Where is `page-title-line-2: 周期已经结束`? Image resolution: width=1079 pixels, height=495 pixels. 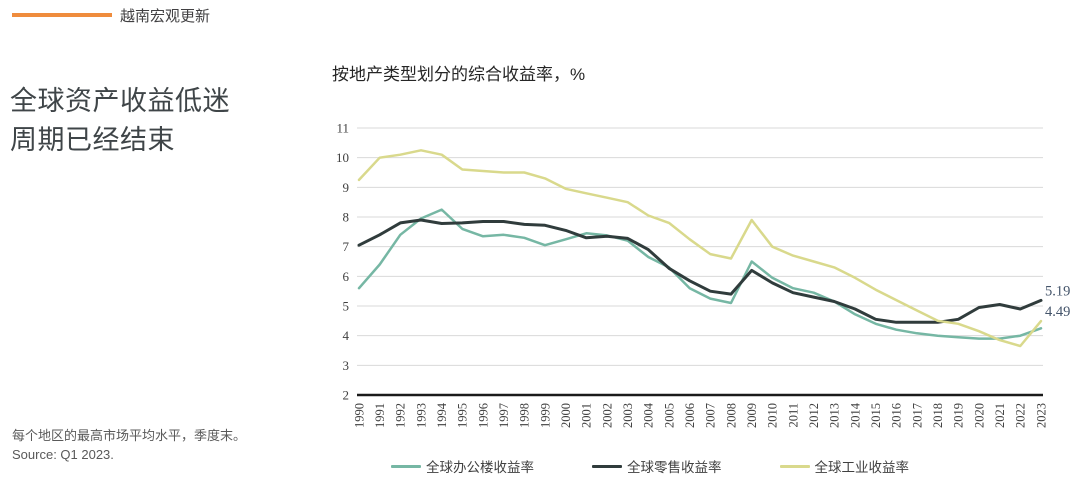 page-title-line-2: 周期已经结束 is located at coordinates (92, 140).